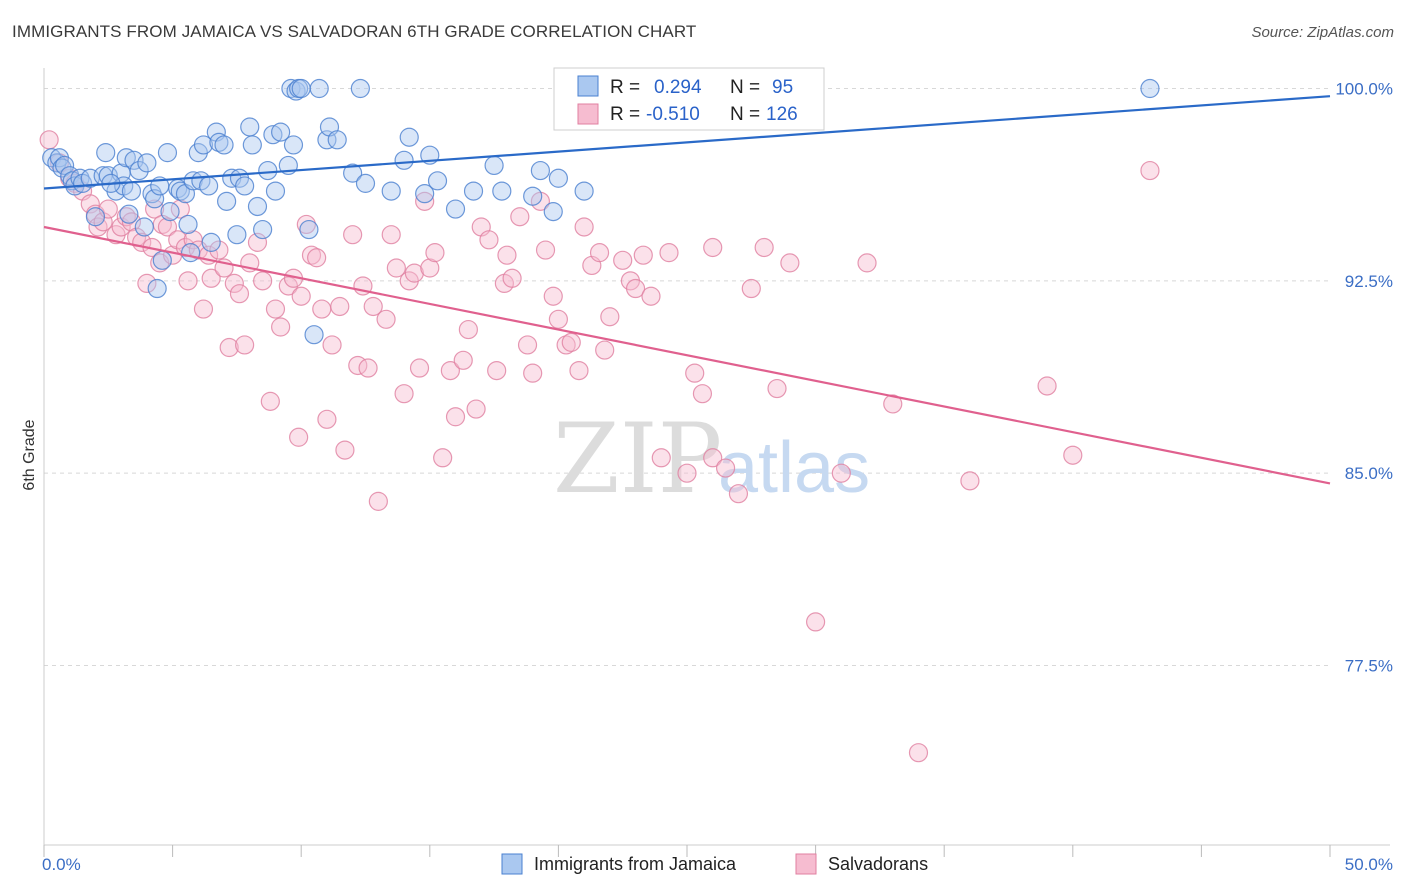 The width and height of the screenshot is (1406, 892). Describe the element at coordinates (714, 864) in the screenshot. I see `series-legend: Immigrants from Jamaica Salvadorans` at that location.